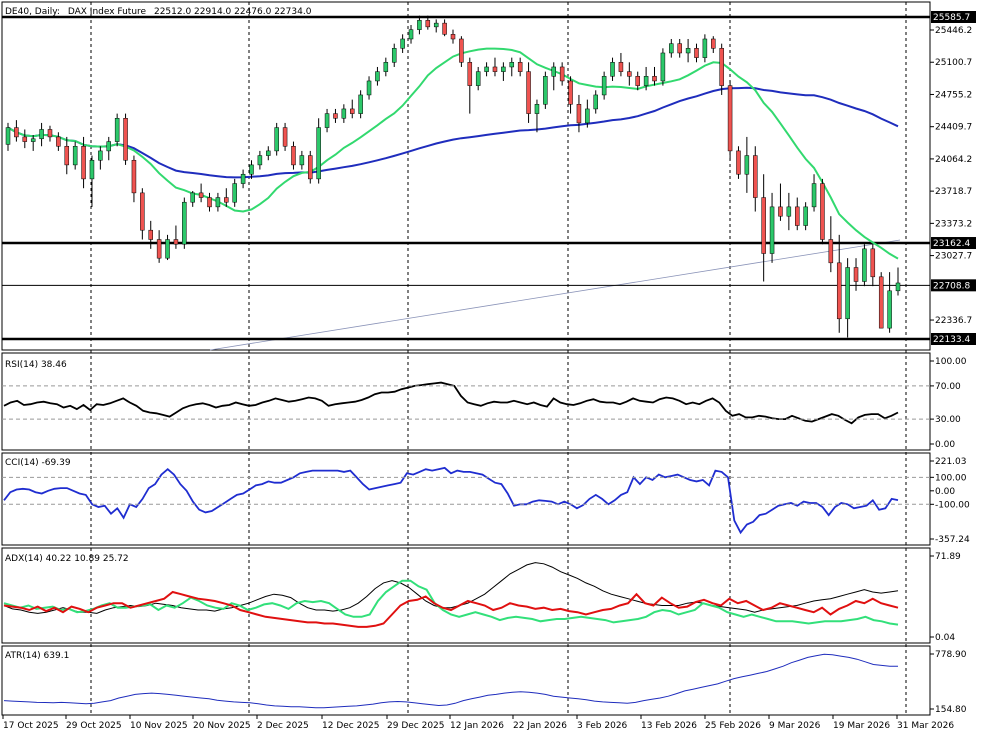 This screenshot has width=983, height=741. I want to click on adx-tick-label: 0.04, so click(945, 638).